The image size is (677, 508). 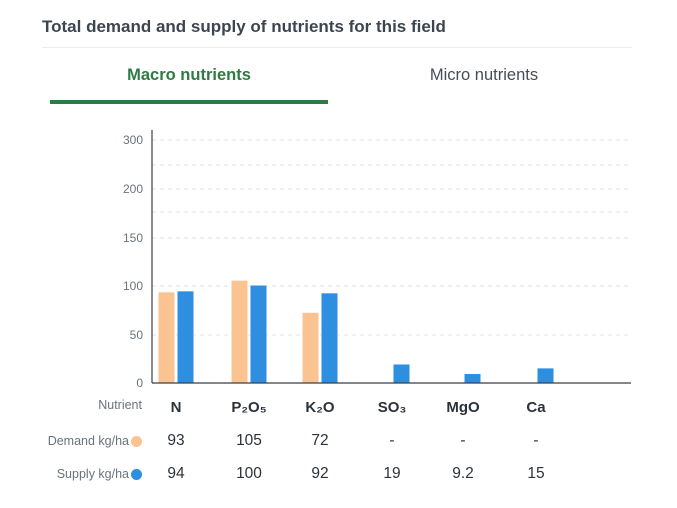 What do you see at coordinates (484, 75) in the screenshot?
I see `tab-micro-nutrients: Micro nutrients` at bounding box center [484, 75].